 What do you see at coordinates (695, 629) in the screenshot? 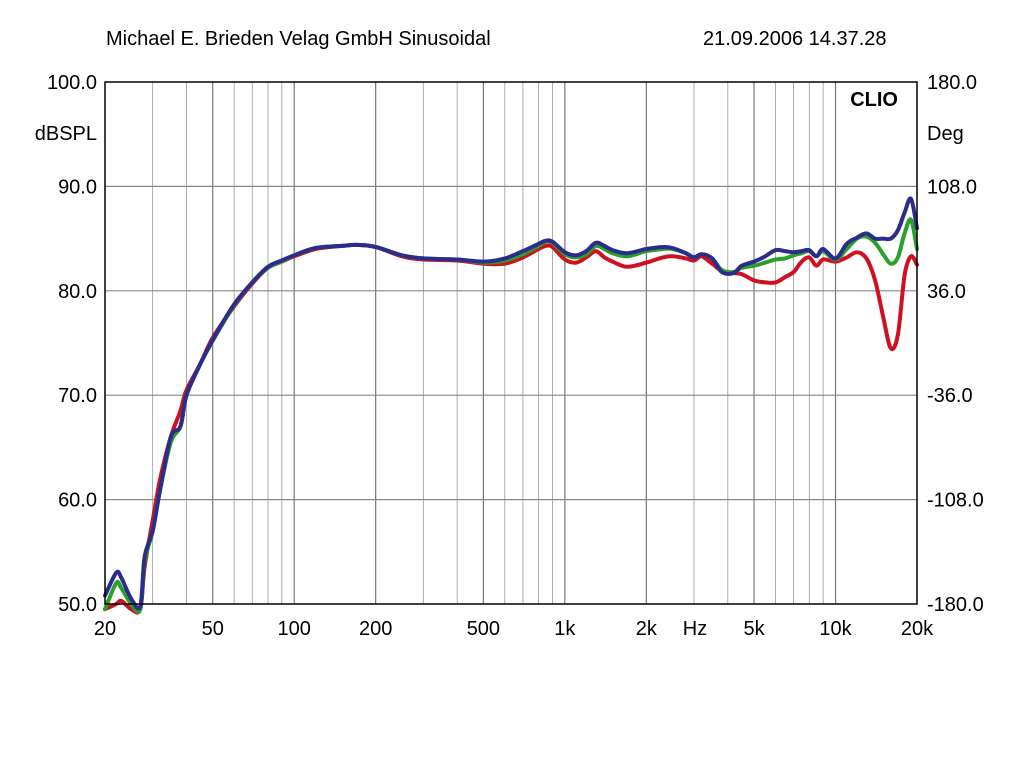
I see `x-unit-label: Hz` at bounding box center [695, 629].